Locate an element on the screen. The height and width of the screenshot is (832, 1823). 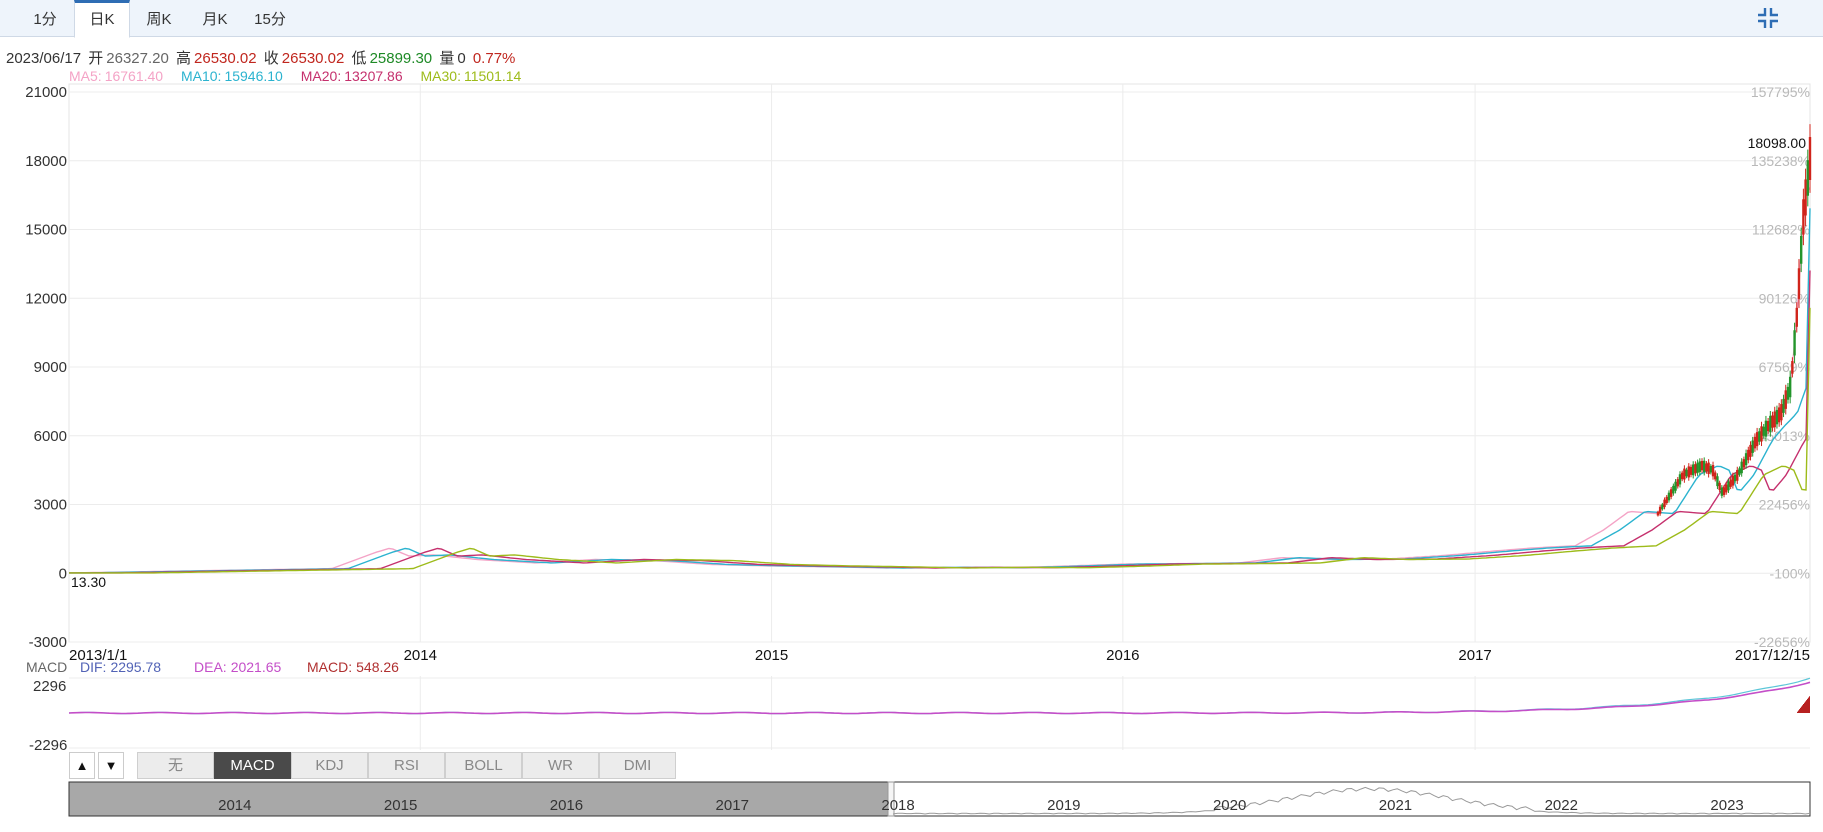
period-tab-bar: 1分 日K 周K 月K 15分 is located at coordinates (911, 19).